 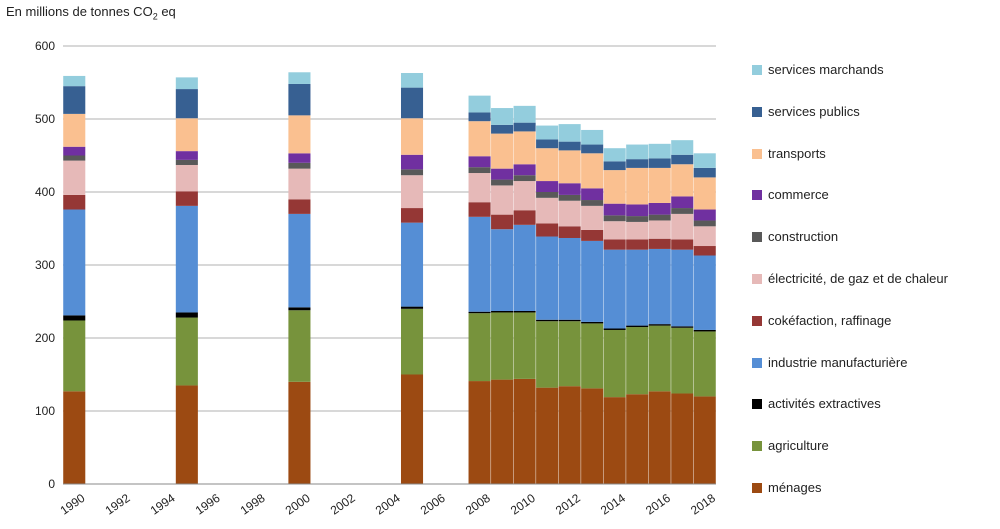 What do you see at coordinates (872, 237) in the screenshot?
I see `legend-item: construction` at bounding box center [872, 237].